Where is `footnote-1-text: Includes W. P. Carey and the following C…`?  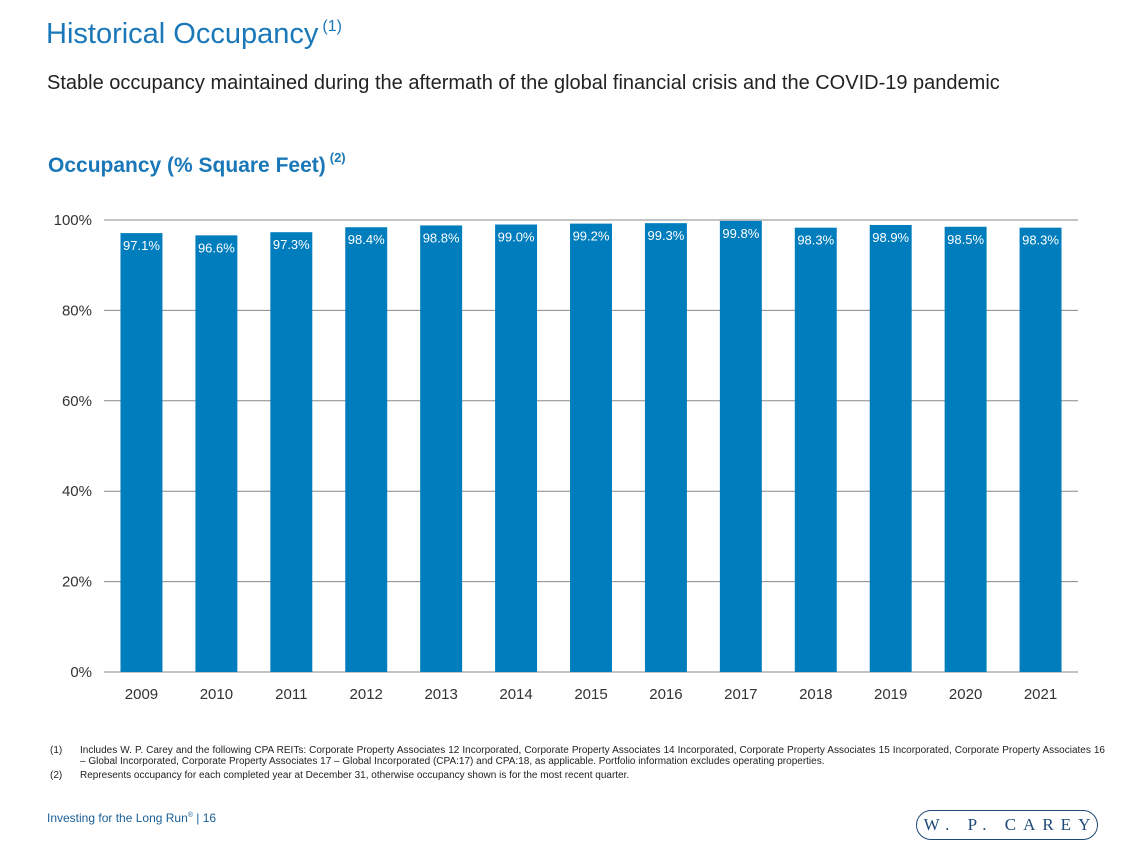
footnote-1-text: Includes W. P. Carey and the following C… is located at coordinates (592, 756).